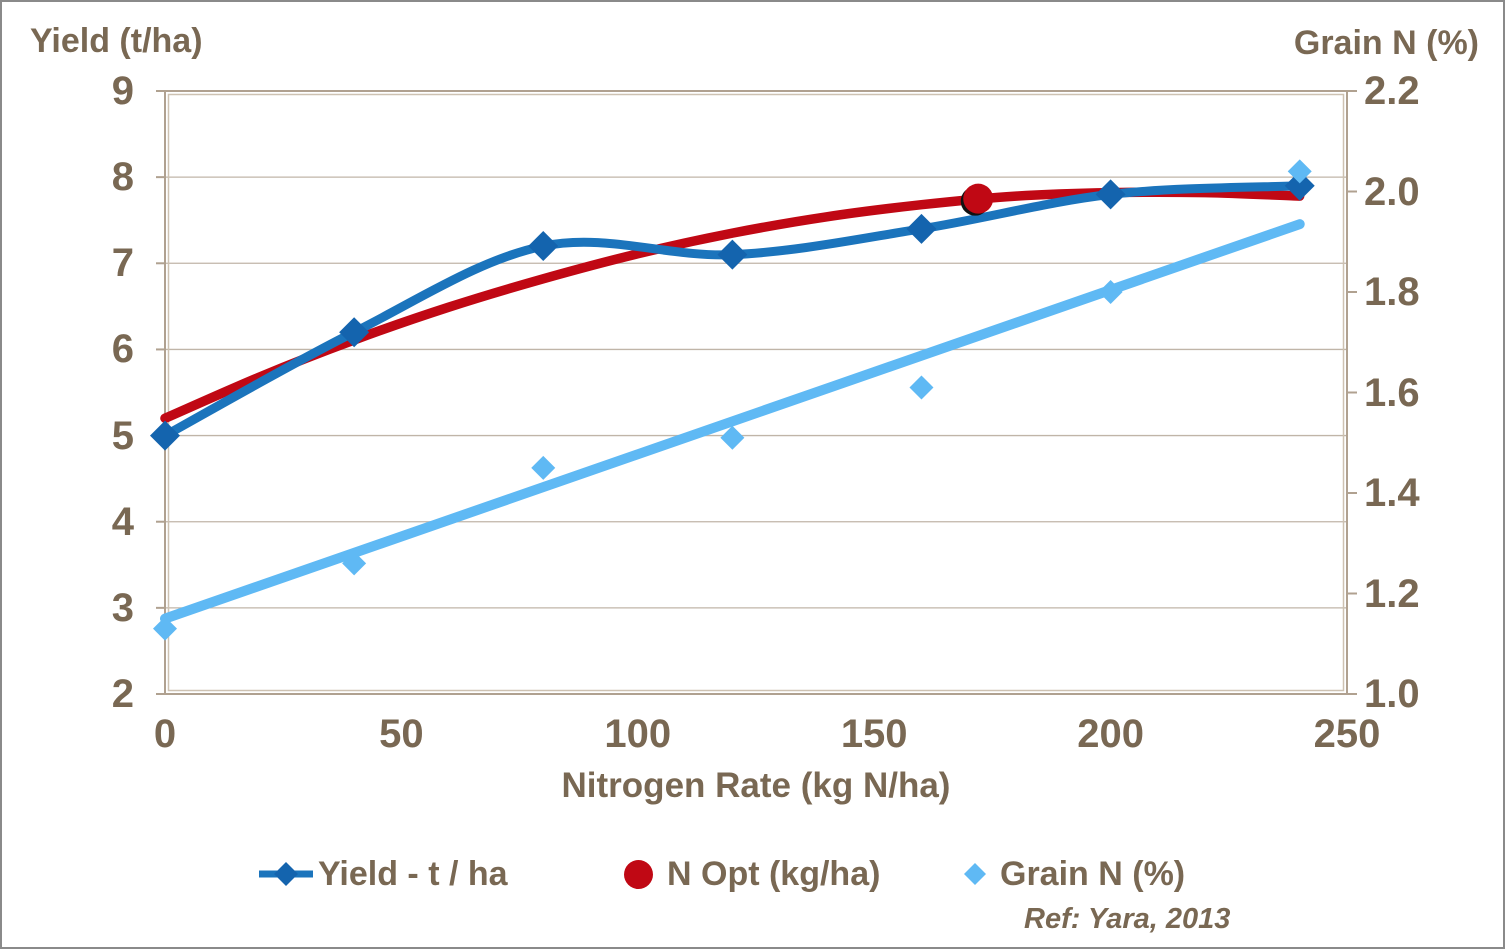  I want to click on right-axis-title: Grain N (%), so click(1386, 43).